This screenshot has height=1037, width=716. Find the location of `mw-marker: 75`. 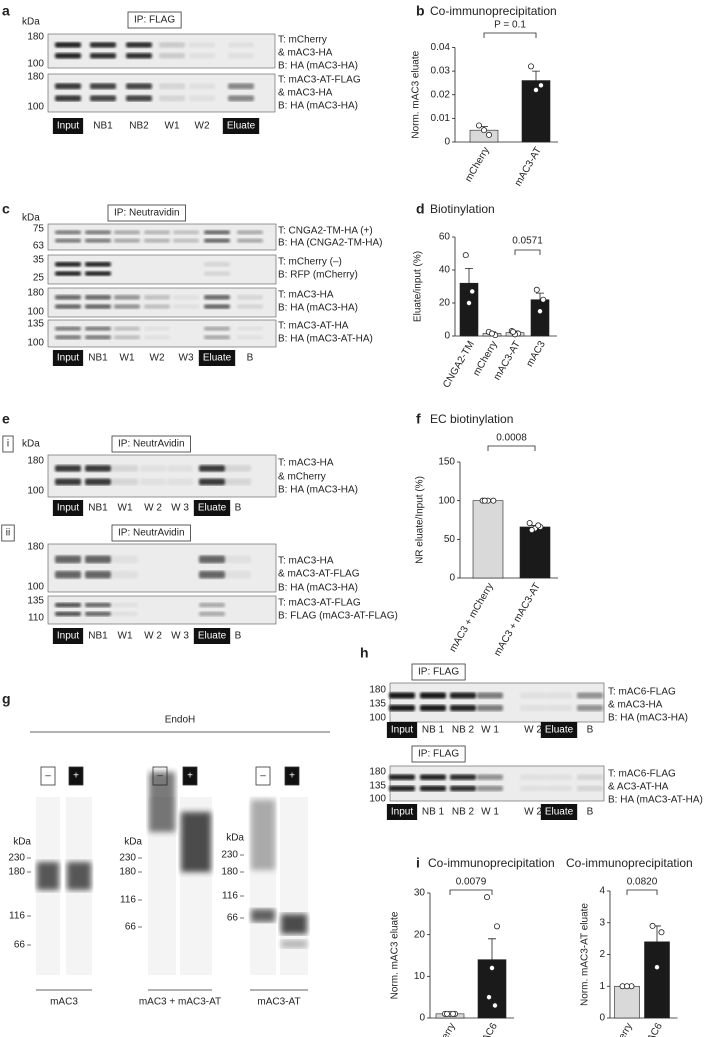

mw-marker: 75 is located at coordinates (39, 229).